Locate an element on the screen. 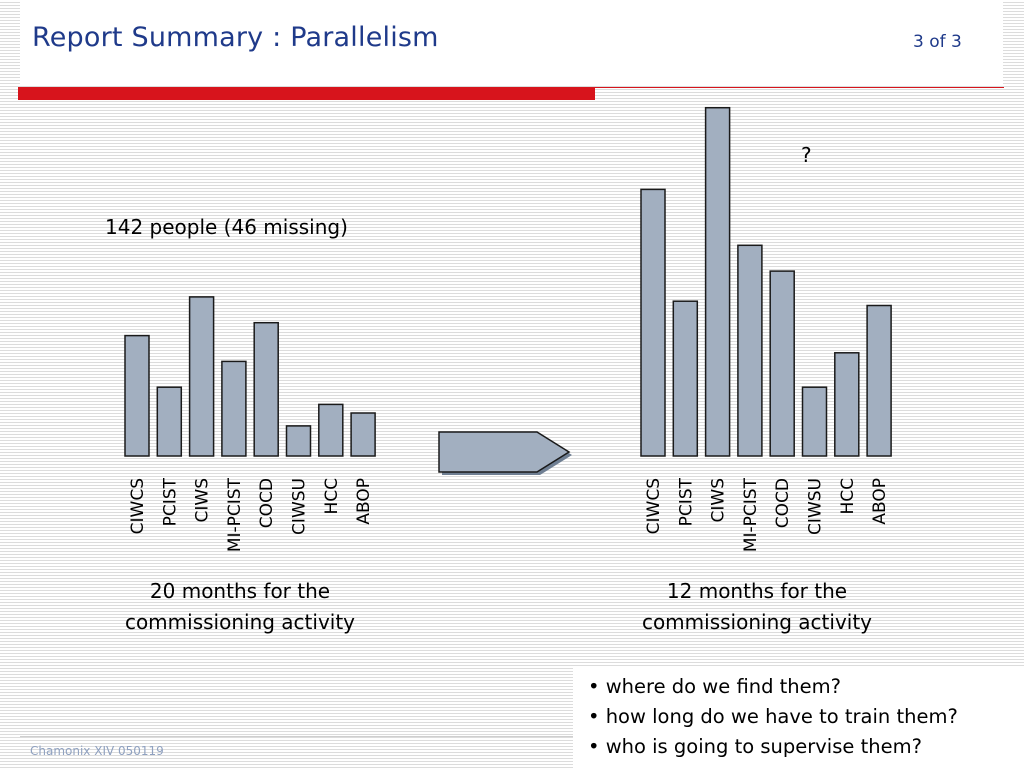  slide-title: Report Summary : Parallelism is located at coordinates (235, 37).